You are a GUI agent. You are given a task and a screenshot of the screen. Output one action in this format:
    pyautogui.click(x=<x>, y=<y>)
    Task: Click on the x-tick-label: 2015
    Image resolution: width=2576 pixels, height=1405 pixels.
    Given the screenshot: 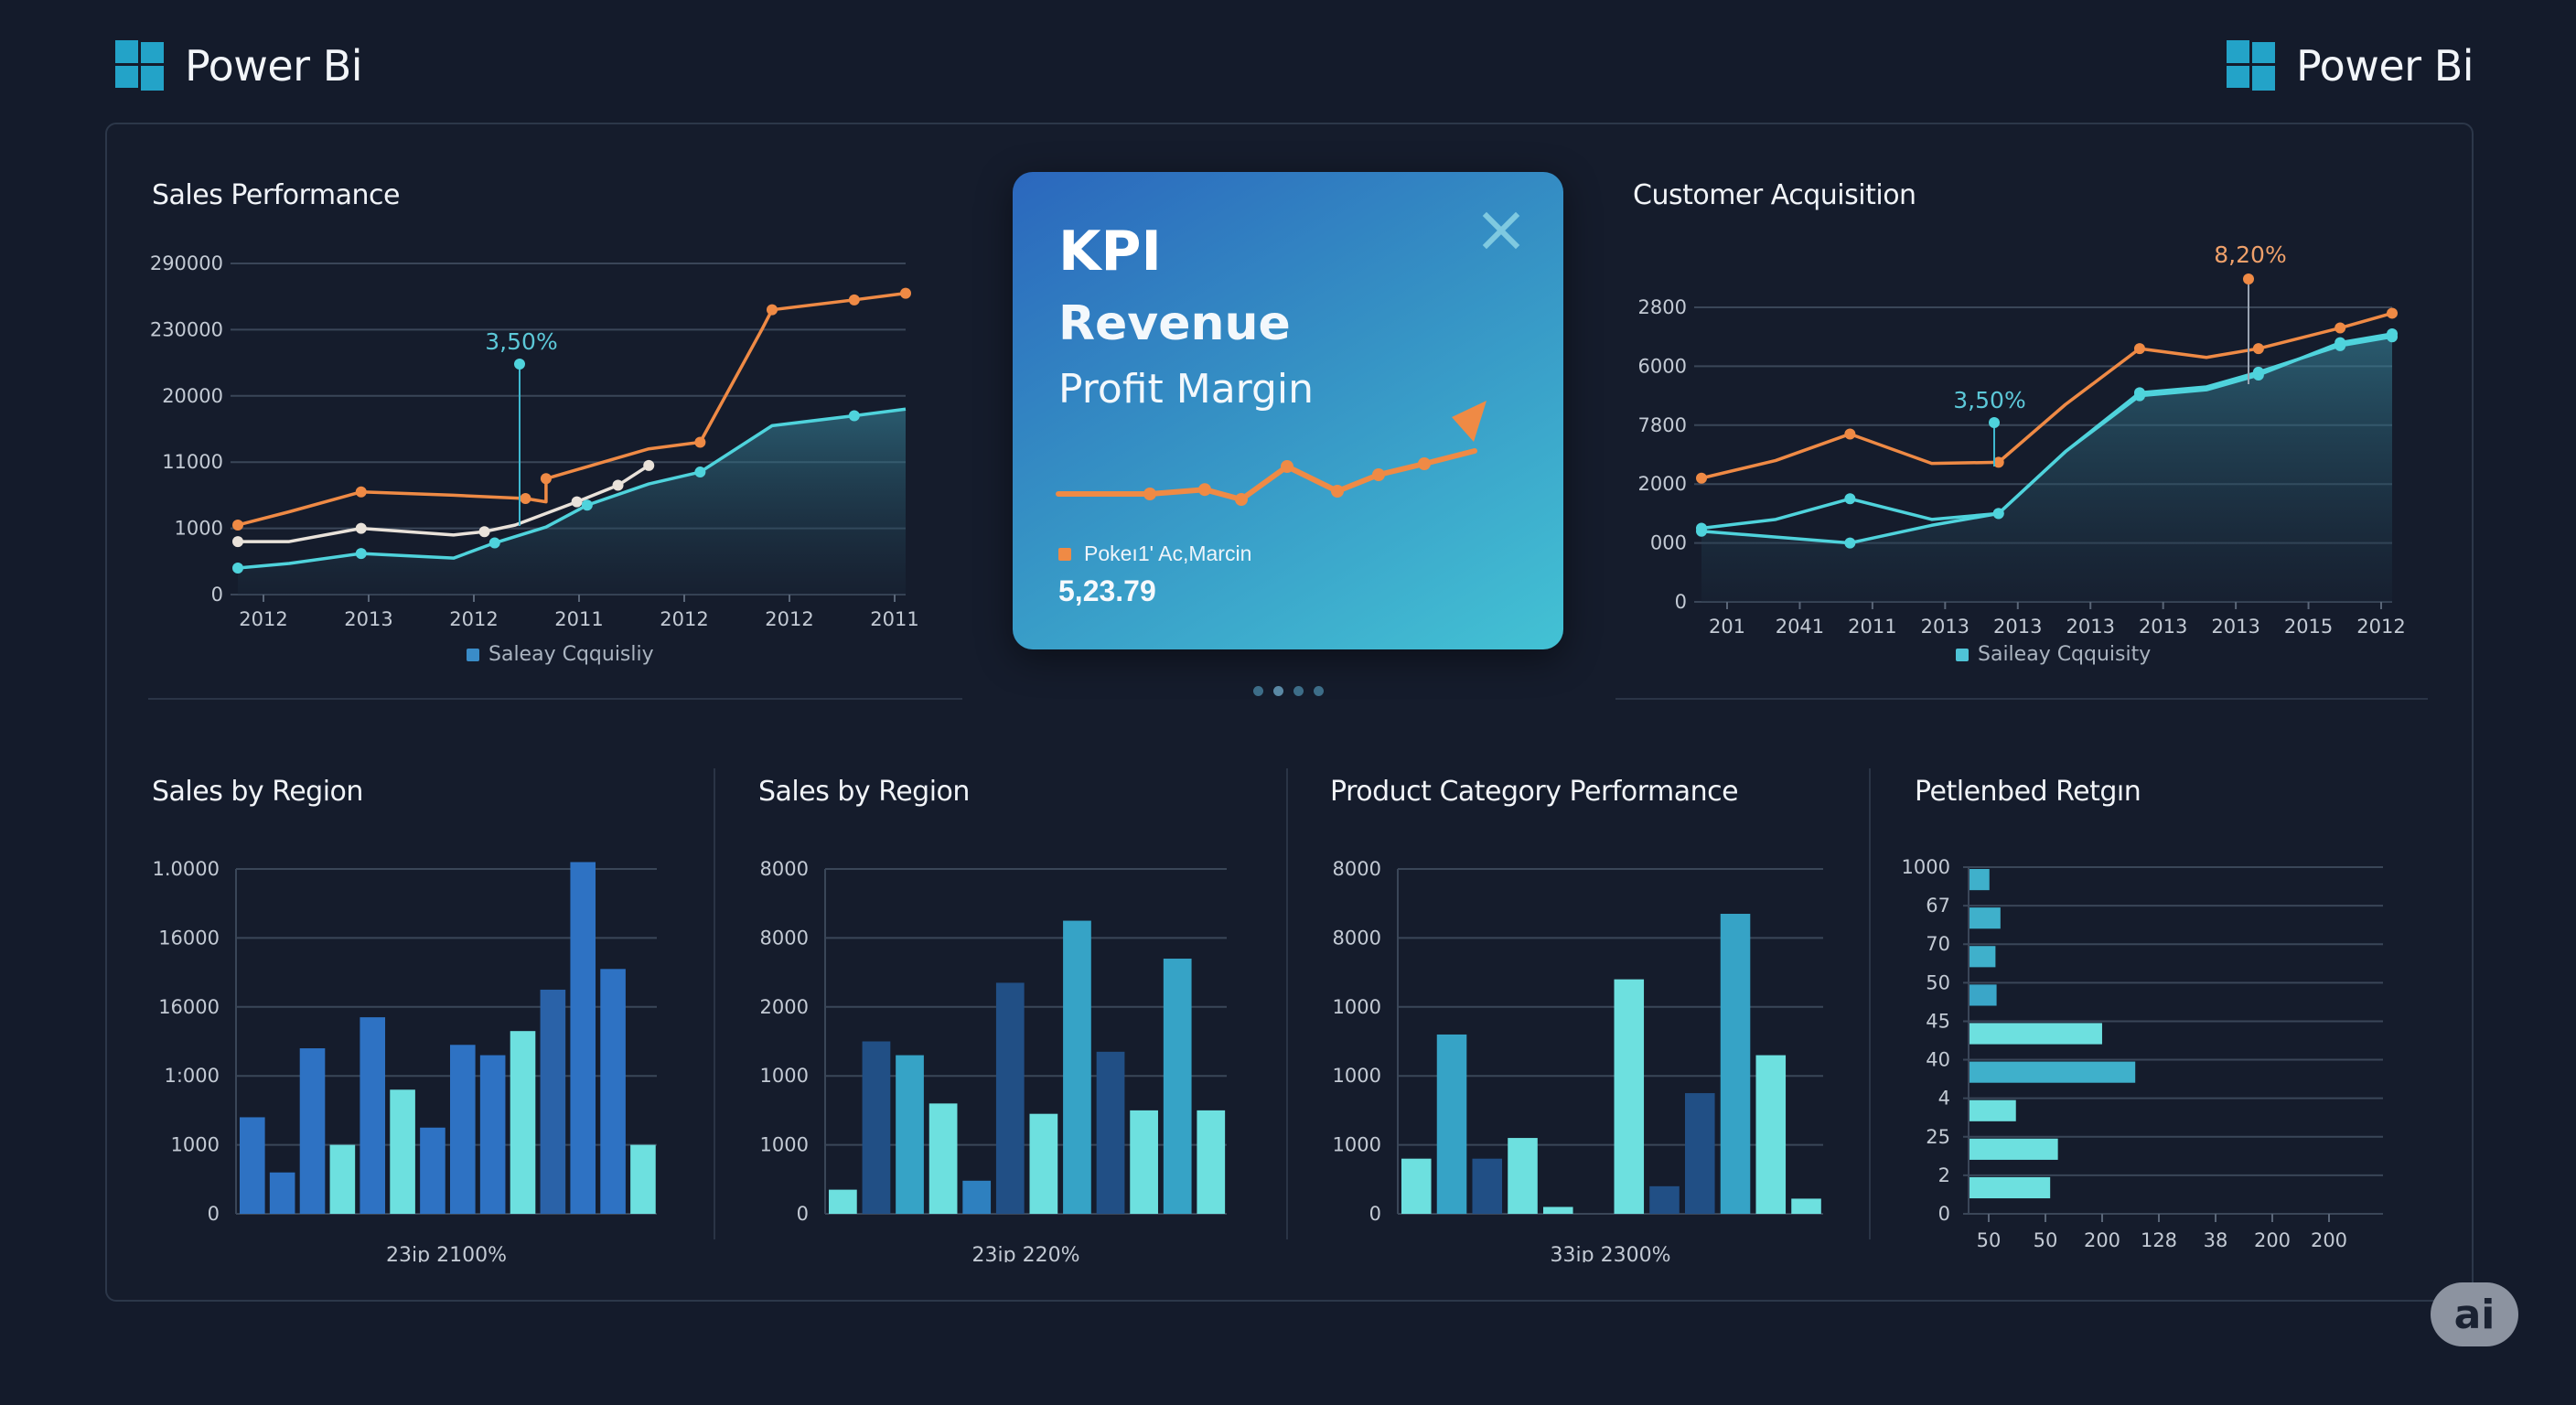 What is the action you would take?
    pyautogui.click(x=2308, y=627)
    